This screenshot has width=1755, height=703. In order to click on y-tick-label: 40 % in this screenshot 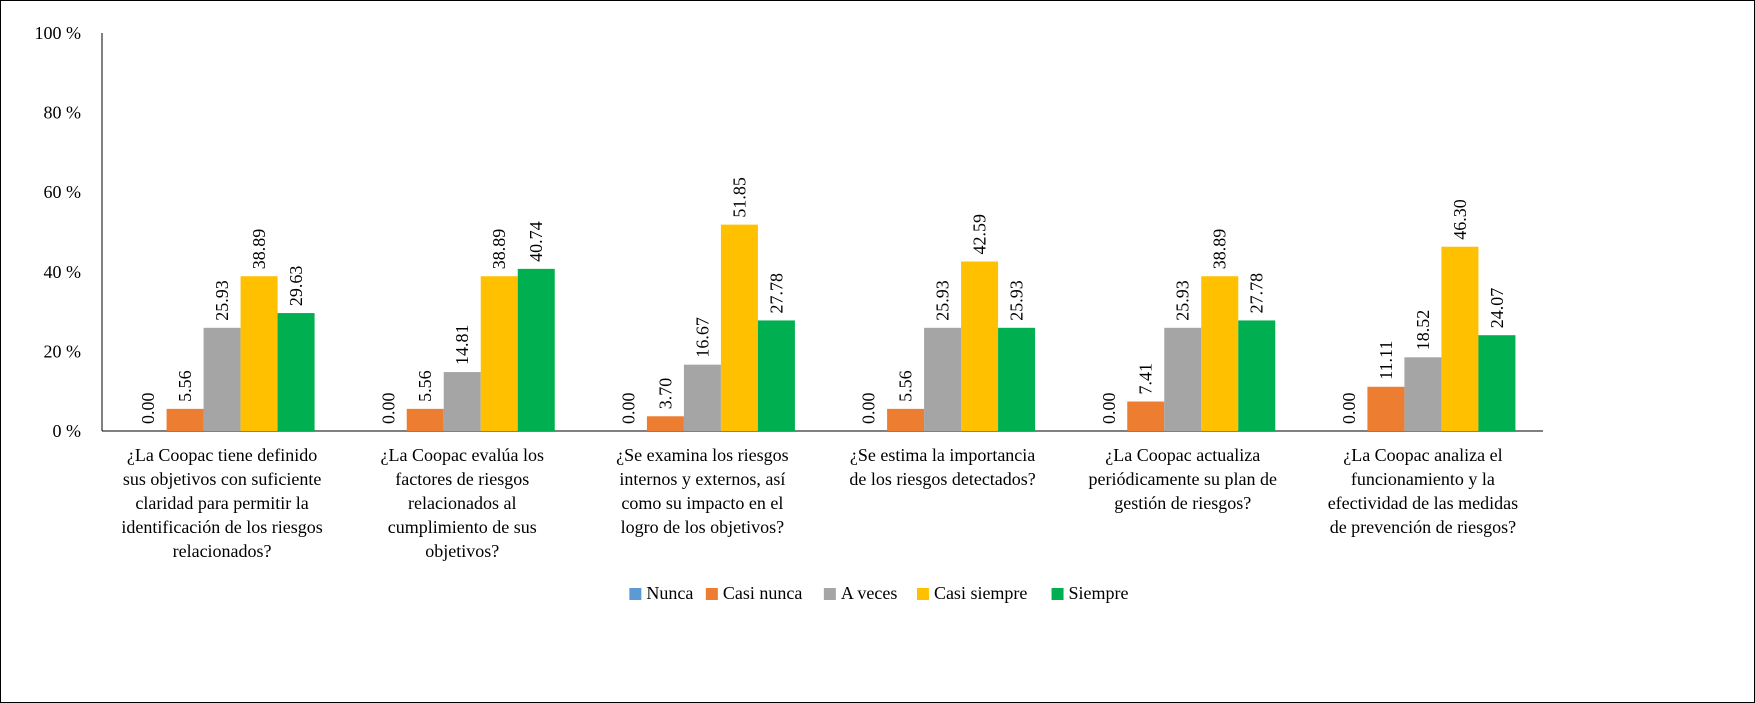, I will do `click(63, 272)`.